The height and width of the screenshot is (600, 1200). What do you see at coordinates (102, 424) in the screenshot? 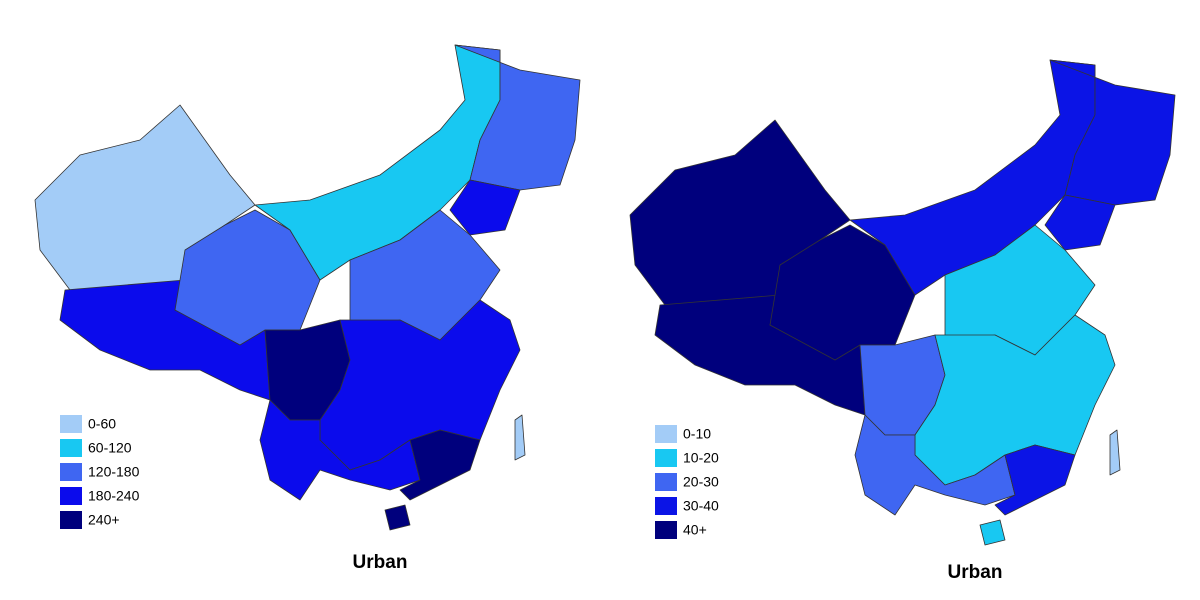
I see `legend-label: 0-60` at bounding box center [102, 424].